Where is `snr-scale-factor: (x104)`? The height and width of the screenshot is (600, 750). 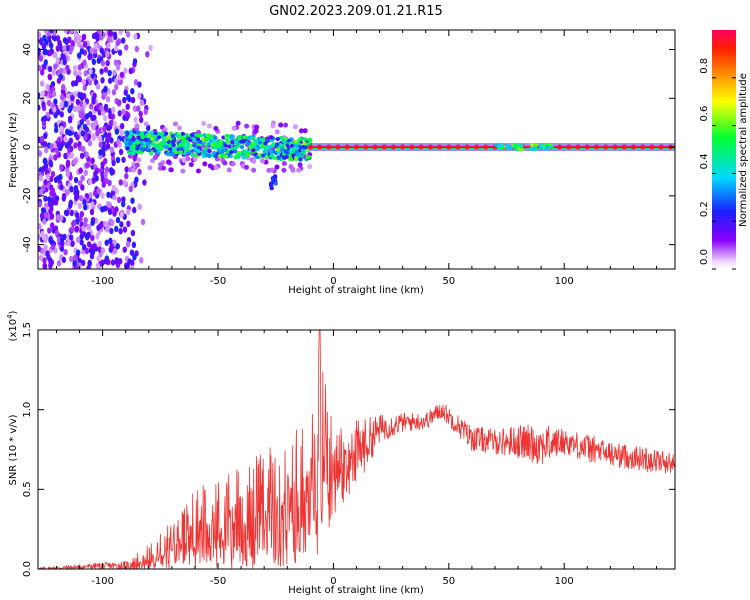 snr-scale-factor: (x104) is located at coordinates (12, 325).